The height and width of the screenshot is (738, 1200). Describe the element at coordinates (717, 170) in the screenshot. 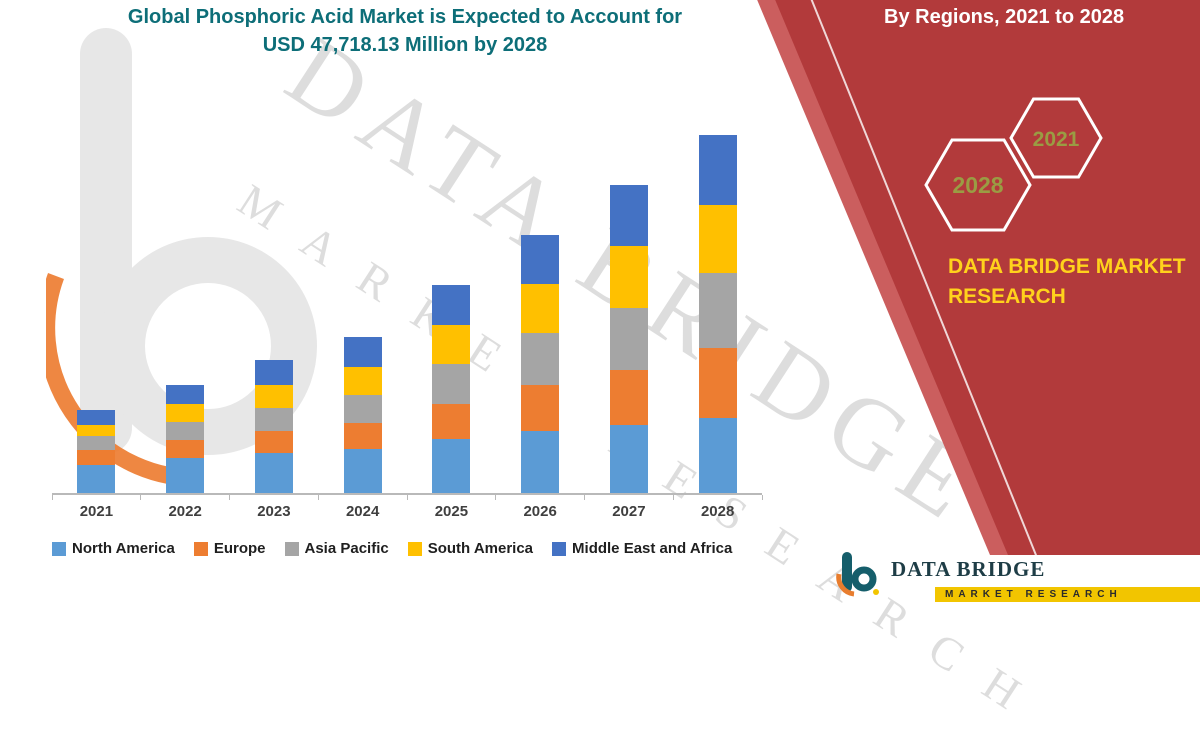

I see `segment-2028-middle-east-and-africa` at that location.